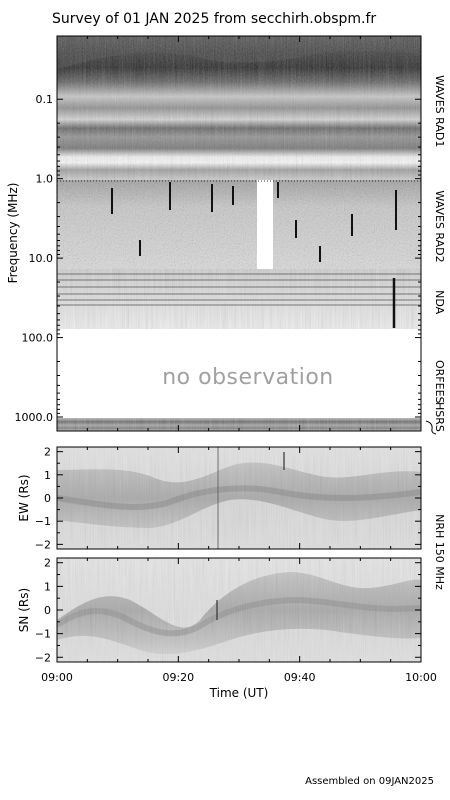  What do you see at coordinates (38, 338) in the screenshot?
I see `spectrum-y-tick-label: 100.0` at bounding box center [38, 338].